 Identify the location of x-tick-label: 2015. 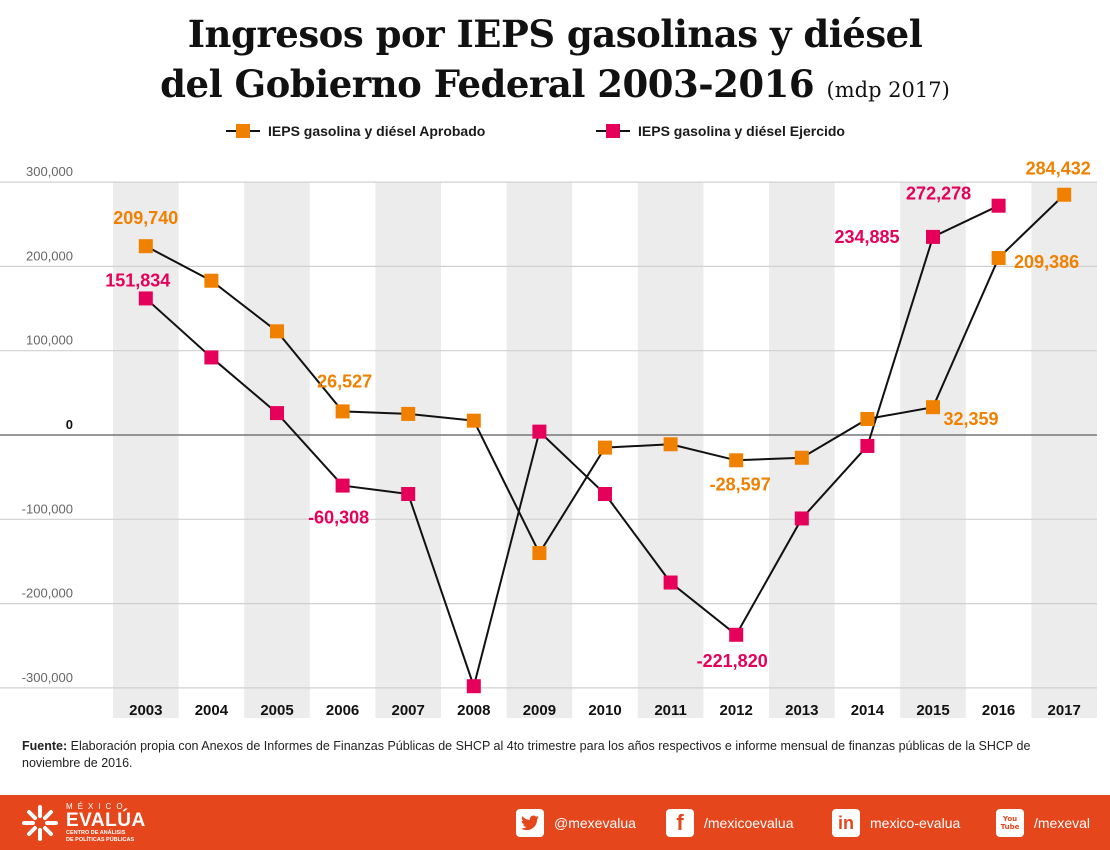
(932, 710).